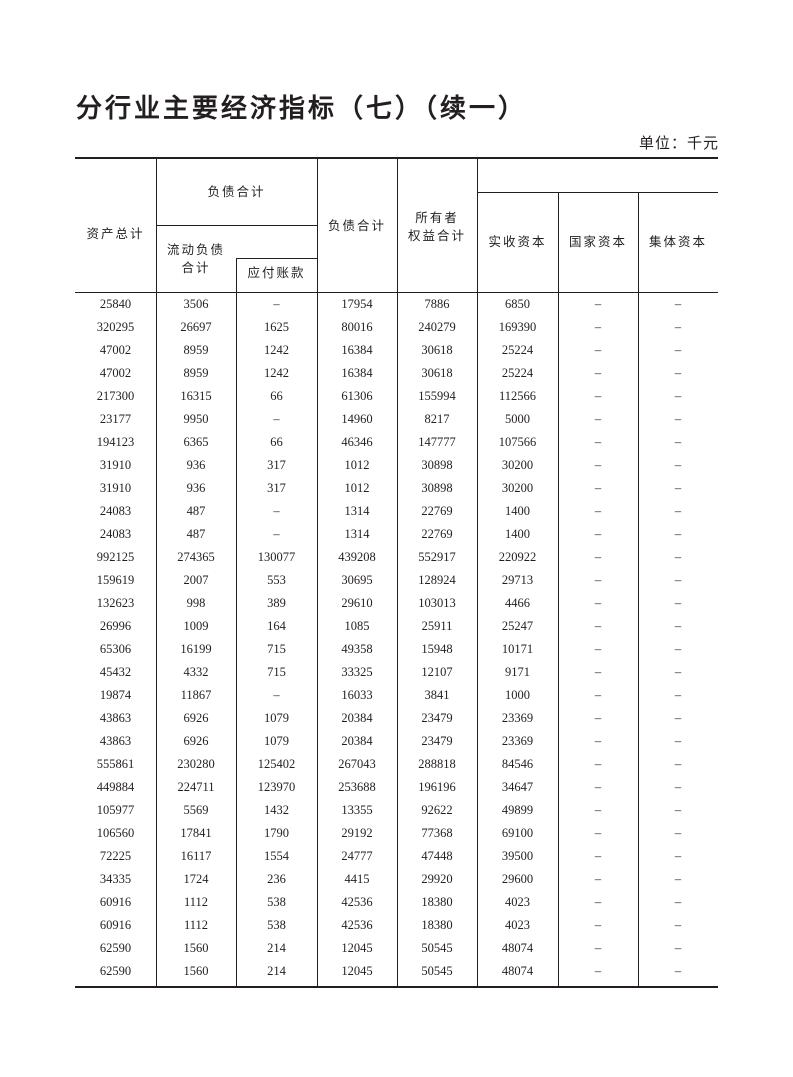 The height and width of the screenshot is (1077, 793). I want to click on table-cell: 439208, so click(357, 557).